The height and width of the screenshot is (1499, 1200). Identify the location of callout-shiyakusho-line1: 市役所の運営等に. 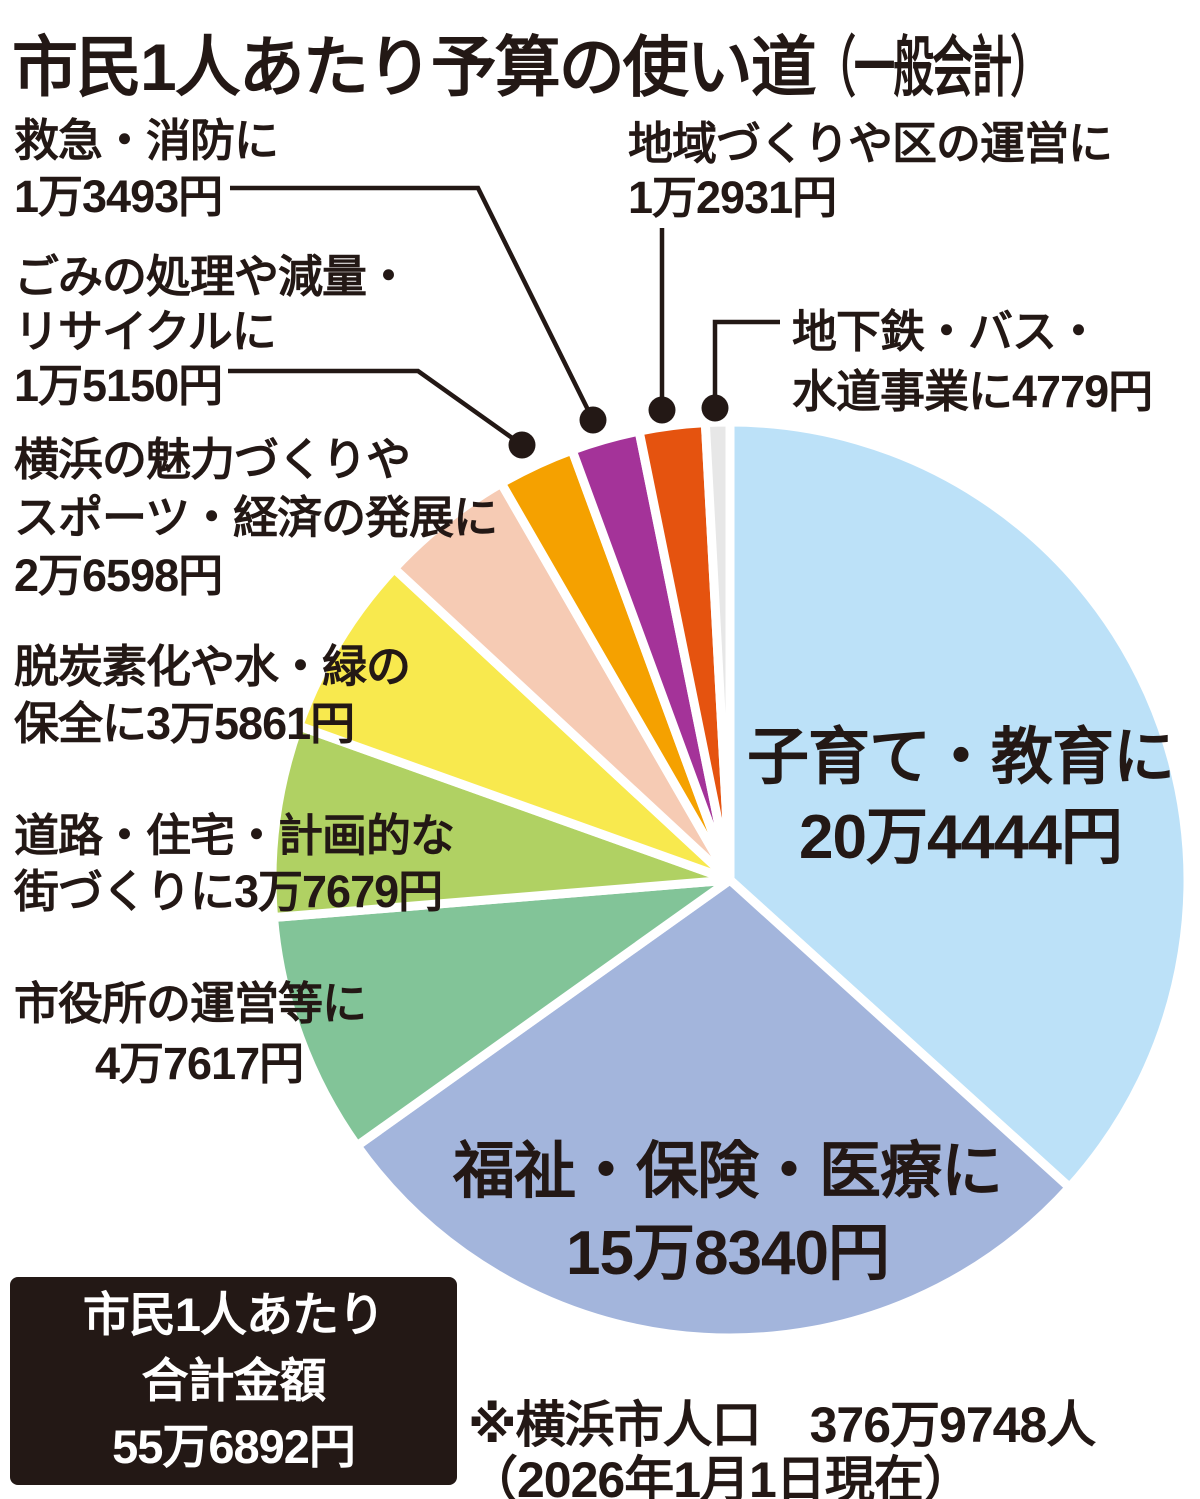
(190, 1003).